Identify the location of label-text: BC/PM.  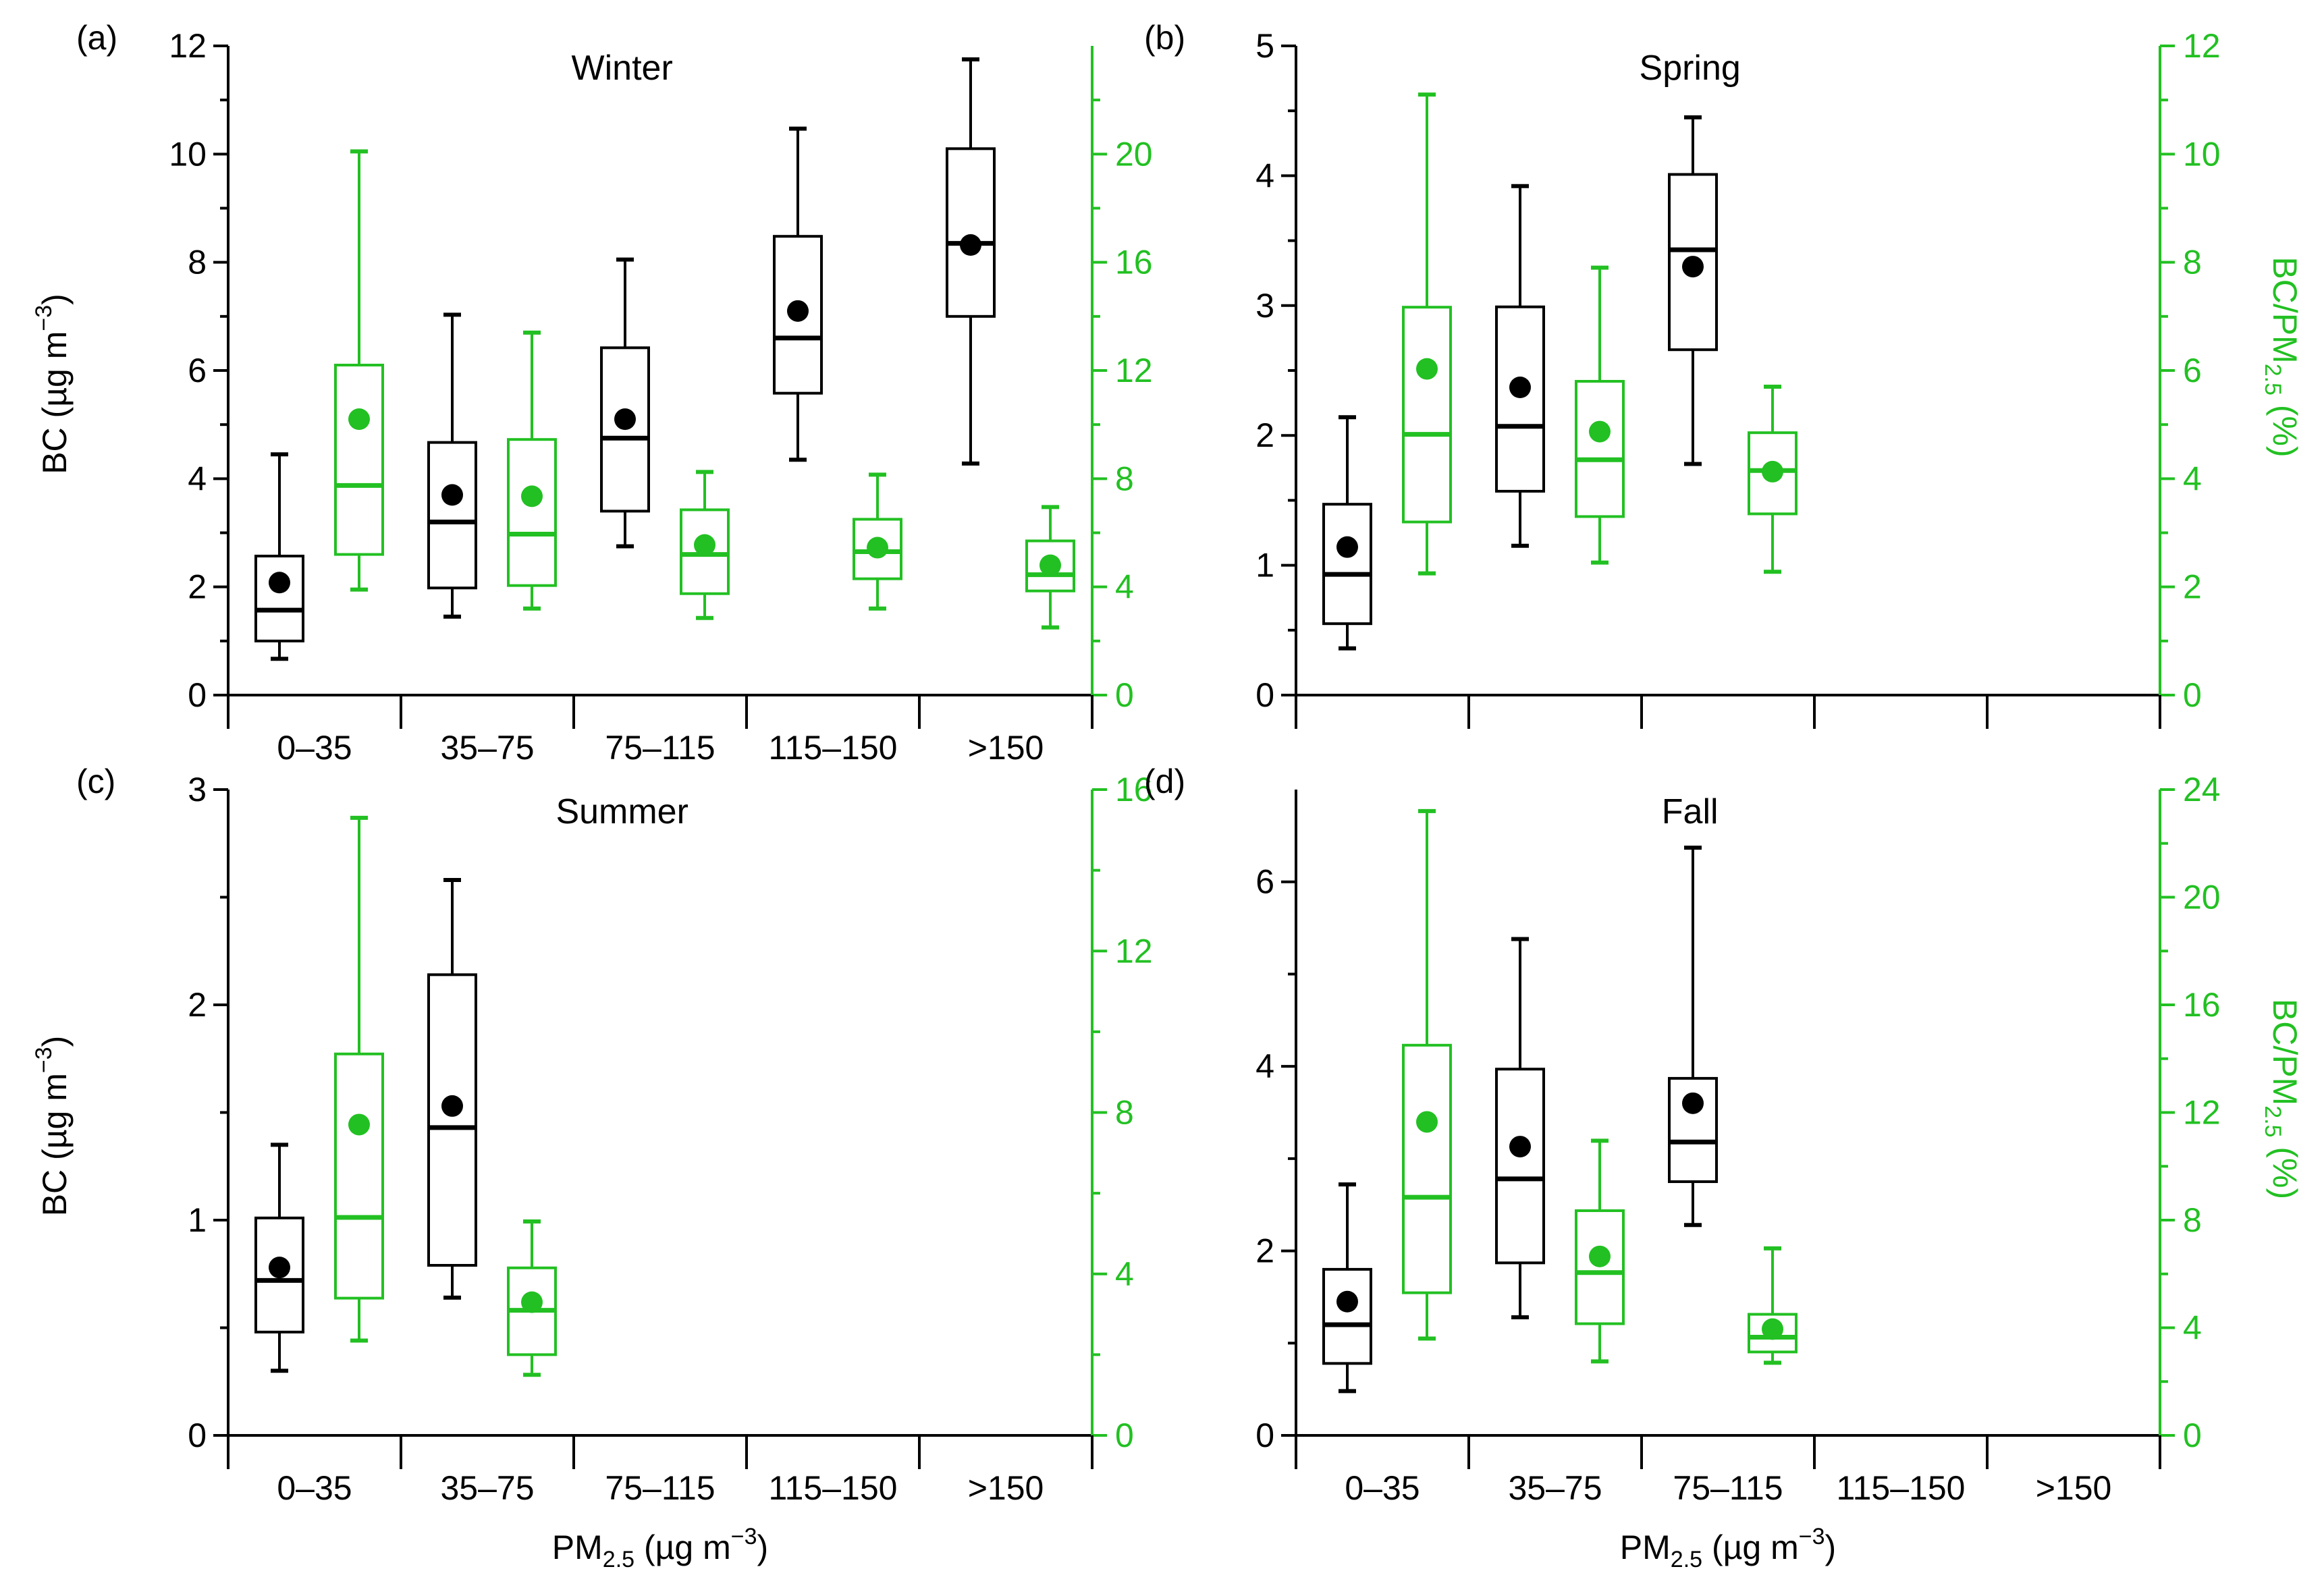
(2285, 1052).